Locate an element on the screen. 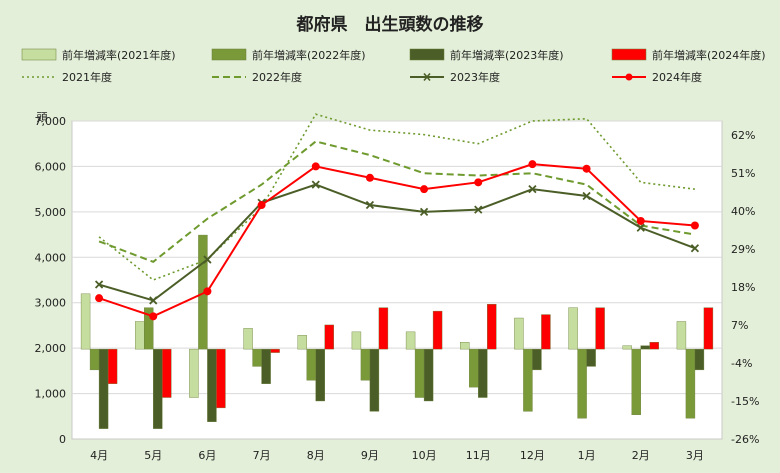 This screenshot has height=473, width=780. legend-label: 2022年度 is located at coordinates (277, 77).